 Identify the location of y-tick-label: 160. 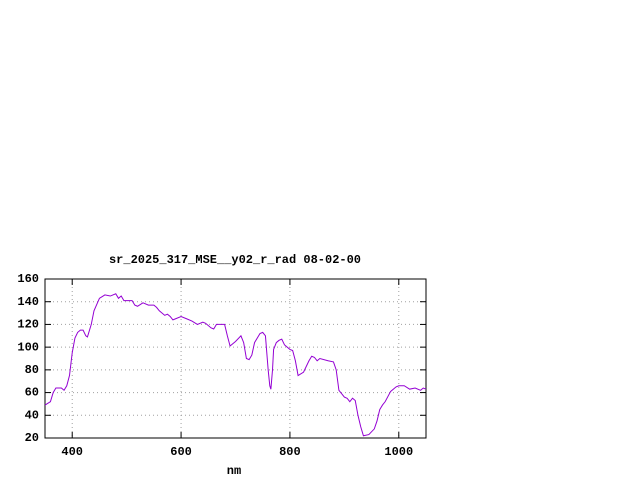
(28, 279).